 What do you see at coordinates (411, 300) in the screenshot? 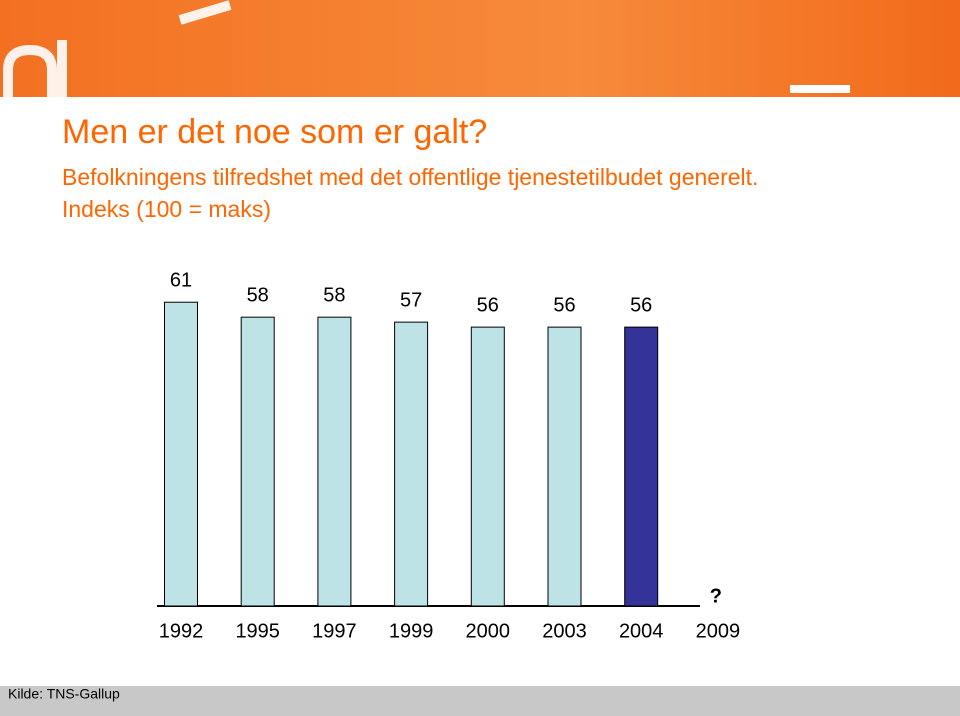
I see `data-label: 57` at bounding box center [411, 300].